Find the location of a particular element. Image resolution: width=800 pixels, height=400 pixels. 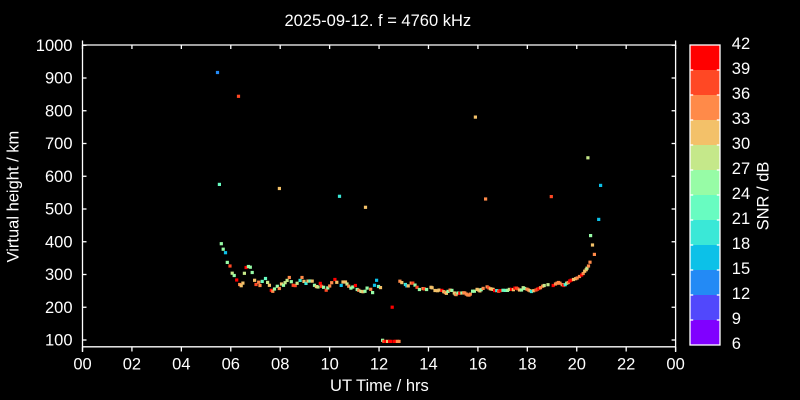

svg-text: 700 is located at coordinates (59, 144).